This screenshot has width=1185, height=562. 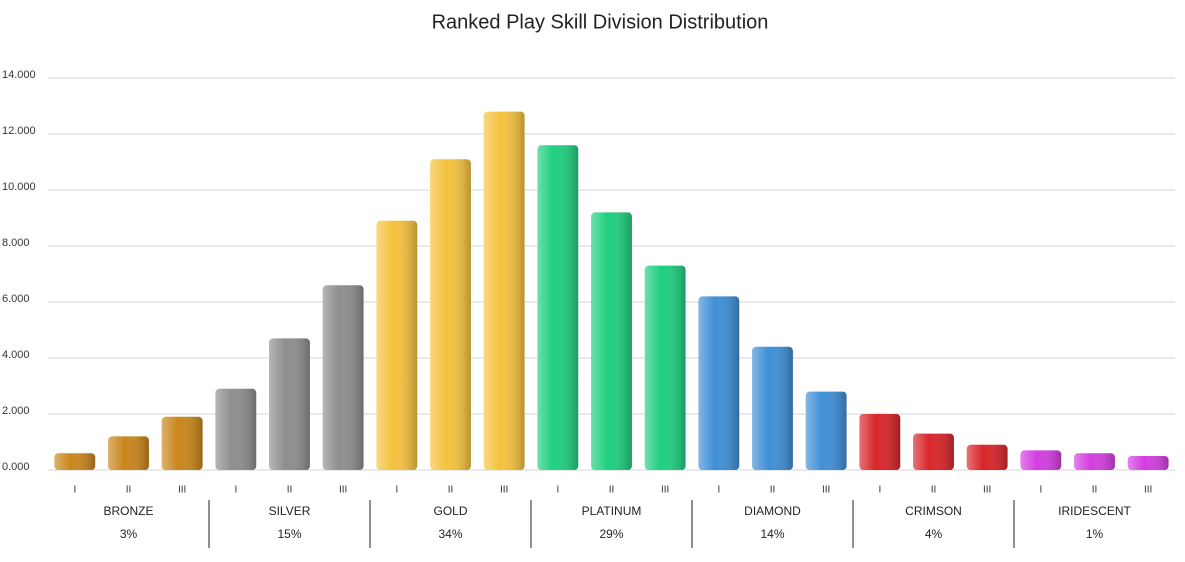 I want to click on y-tick-label: 12.000, so click(x=19, y=131).